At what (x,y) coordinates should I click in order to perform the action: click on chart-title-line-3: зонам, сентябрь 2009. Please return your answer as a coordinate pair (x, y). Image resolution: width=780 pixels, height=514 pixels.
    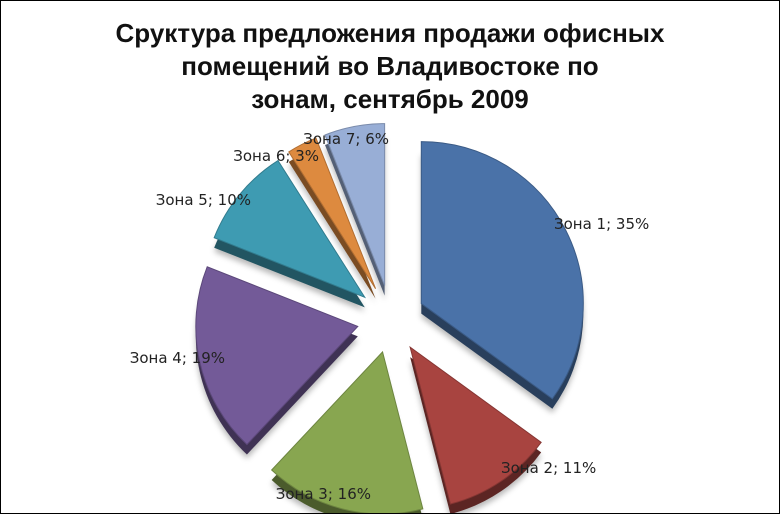
    Looking at the image, I should click on (390, 99).